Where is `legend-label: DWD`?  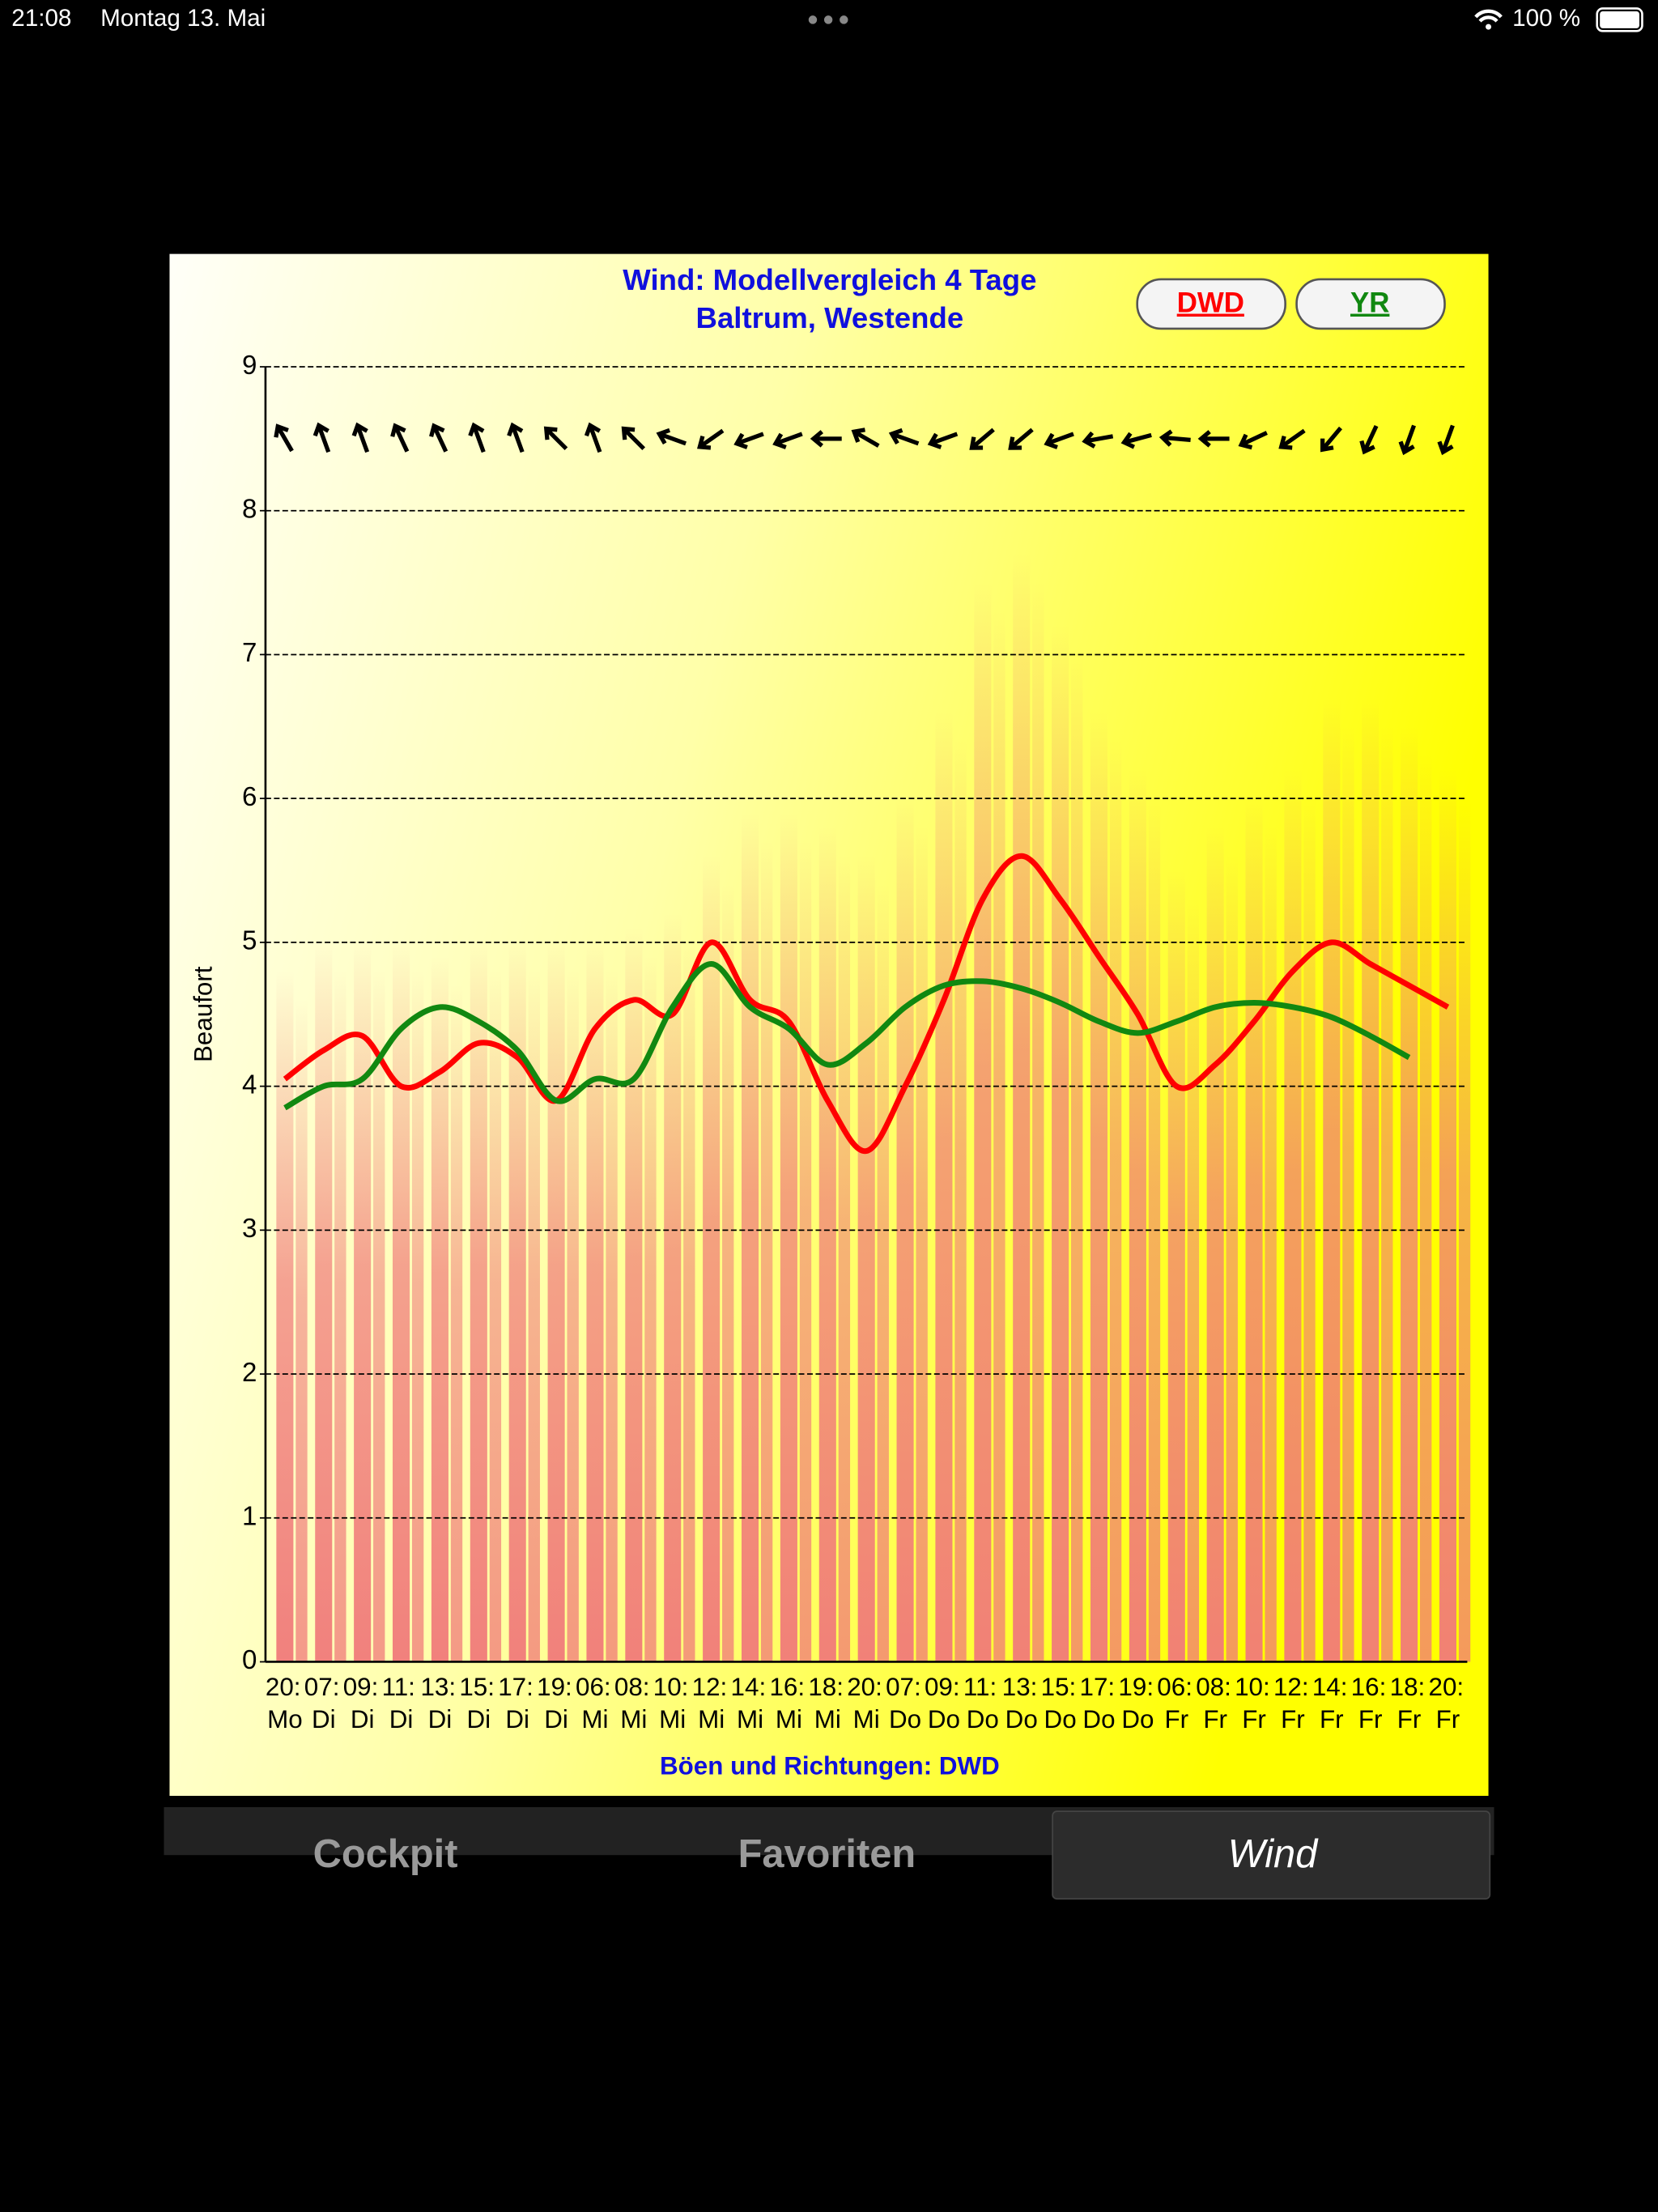 legend-label: DWD is located at coordinates (1210, 303).